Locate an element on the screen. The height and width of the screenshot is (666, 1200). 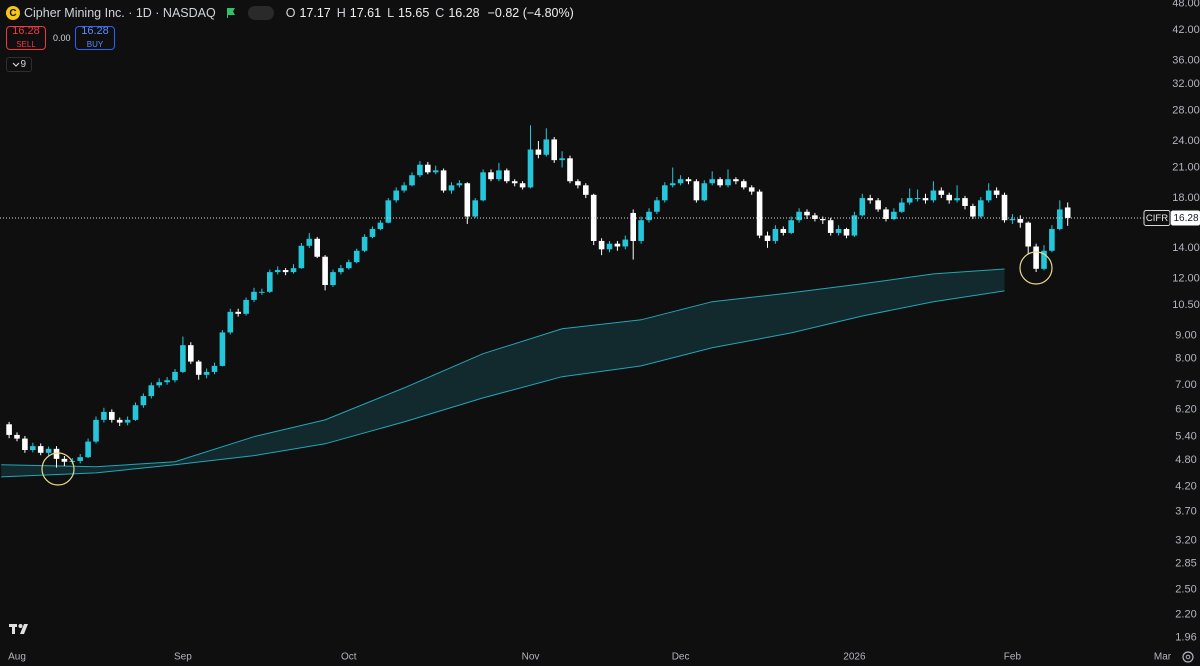
ohlc-value: 16.28 is located at coordinates (464, 13).